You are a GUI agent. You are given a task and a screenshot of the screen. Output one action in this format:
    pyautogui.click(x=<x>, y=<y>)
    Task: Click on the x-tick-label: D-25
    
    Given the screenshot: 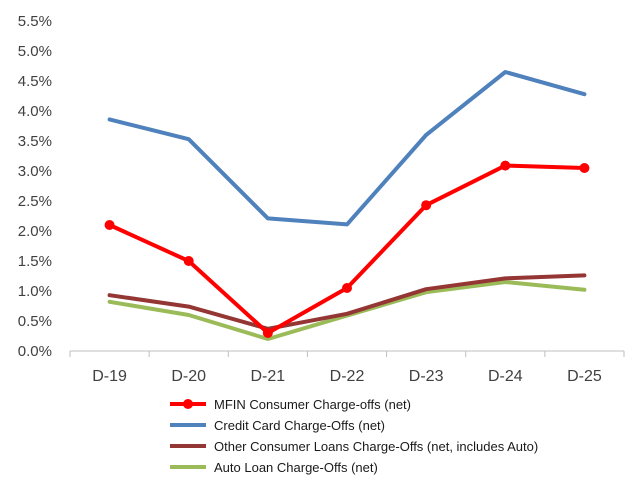 What is the action you would take?
    pyautogui.click(x=584, y=376)
    